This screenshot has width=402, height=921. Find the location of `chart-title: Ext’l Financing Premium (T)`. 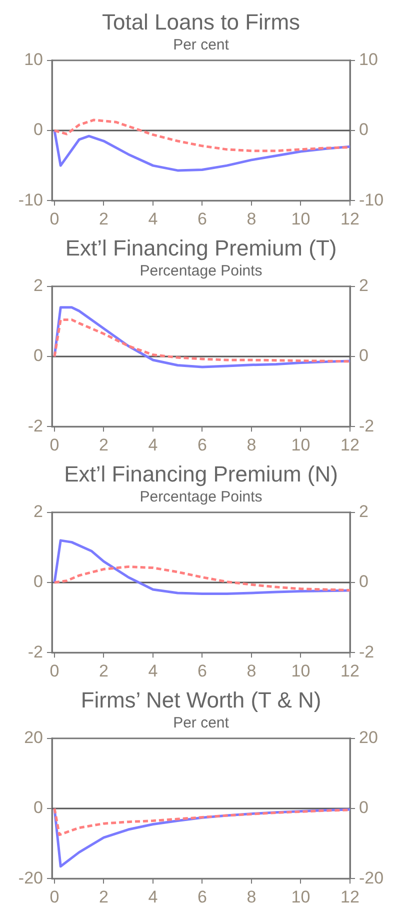

chart-title: Ext’l Financing Premium (T) is located at coordinates (201, 247).